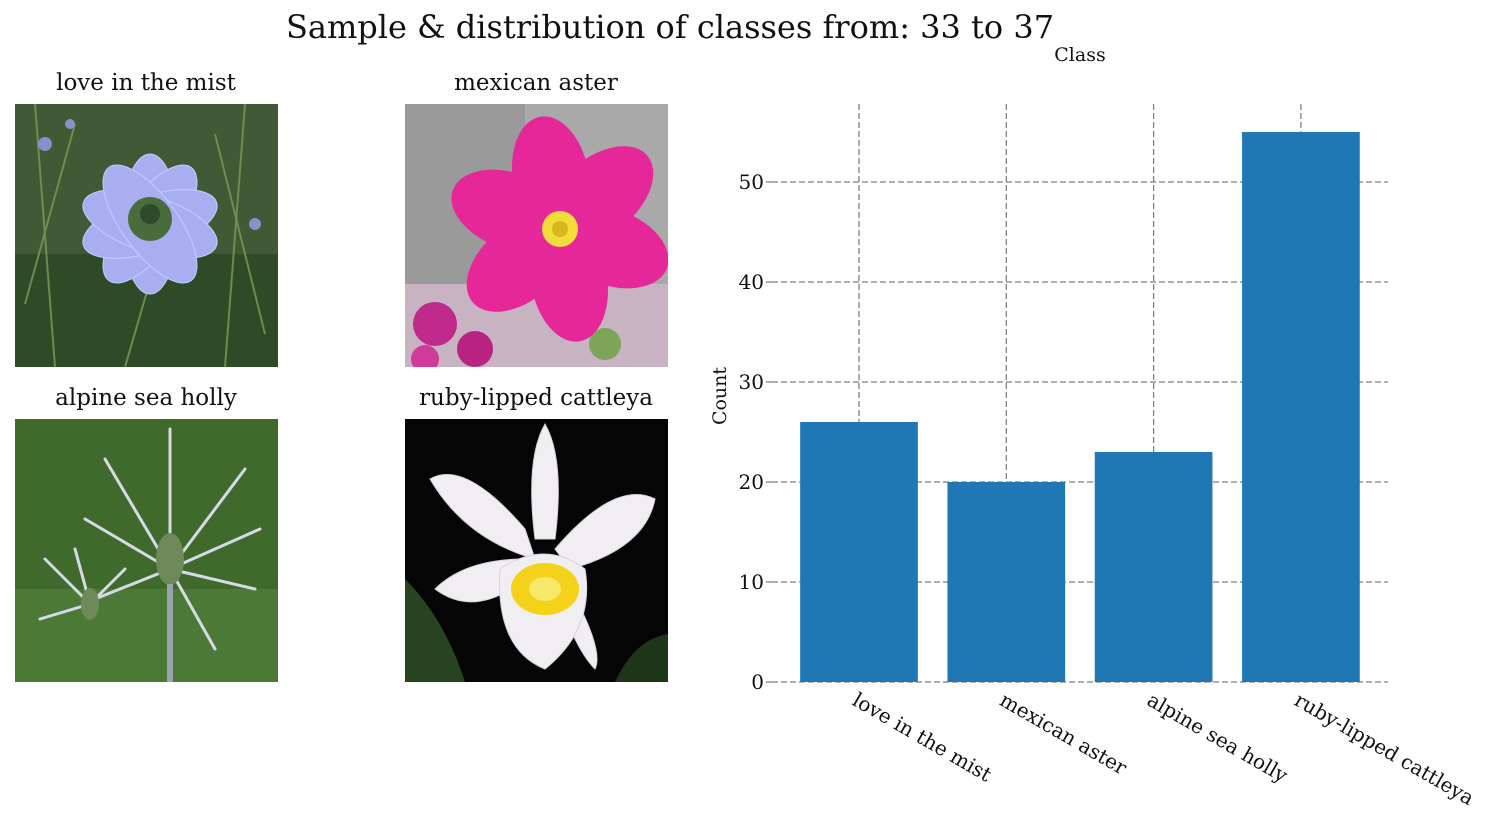 This screenshot has height=827, width=1499. Describe the element at coordinates (146, 83) in the screenshot. I see `sample-title-love-in-the-mist: love in the mist` at that location.